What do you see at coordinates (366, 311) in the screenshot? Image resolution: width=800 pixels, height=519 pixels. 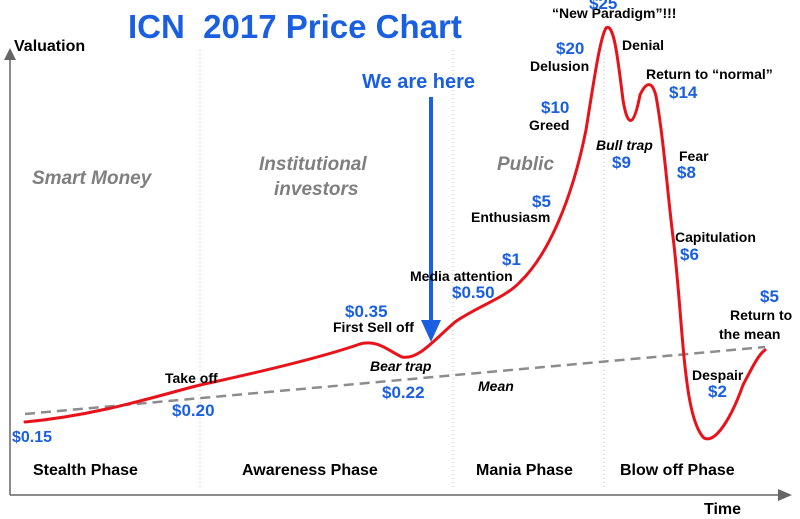 I see `price-label: $0.35` at bounding box center [366, 311].